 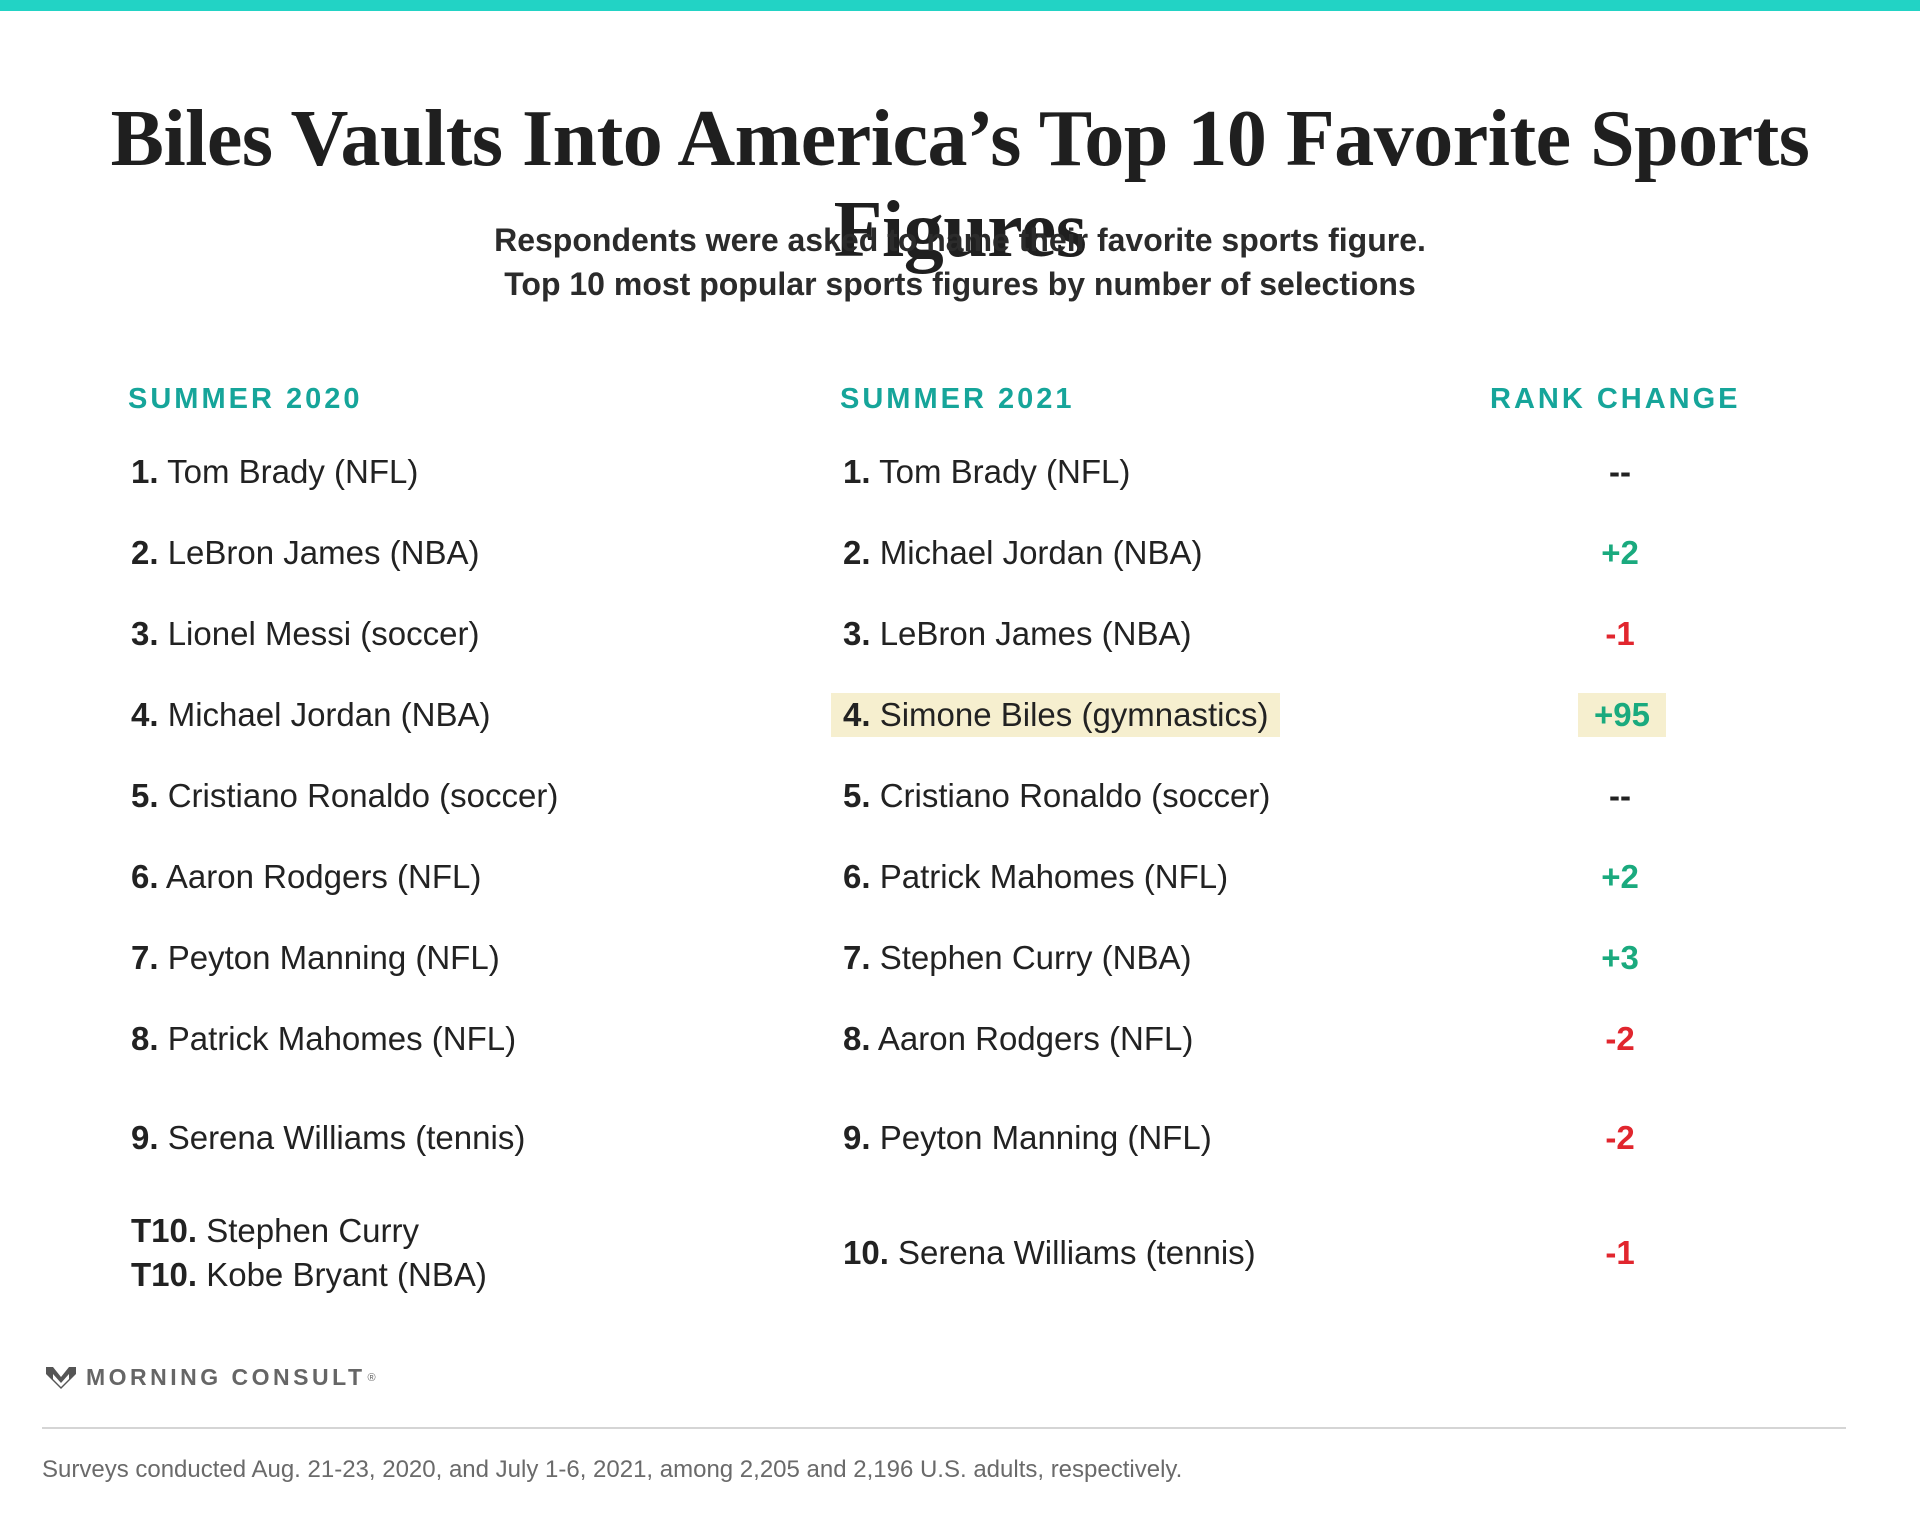 I want to click on summer-2021-row: 5. Cristiano Ronaldo (soccer), so click(x=1056, y=796).